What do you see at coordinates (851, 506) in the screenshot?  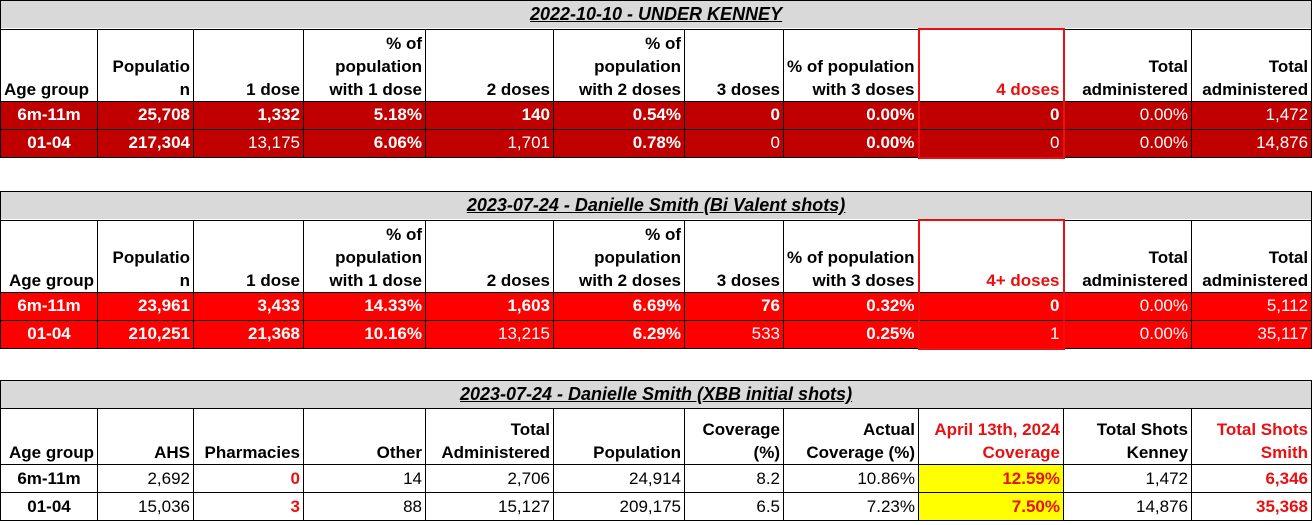 I see `cell: 7.23%` at bounding box center [851, 506].